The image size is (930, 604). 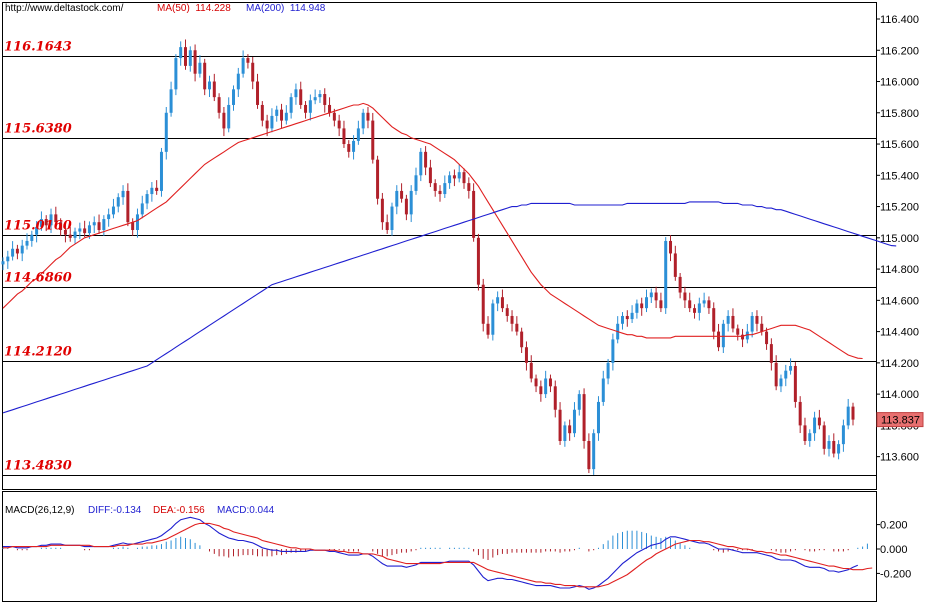 What do you see at coordinates (213, 8) in the screenshot?
I see `ma50-value: 114.228` at bounding box center [213, 8].